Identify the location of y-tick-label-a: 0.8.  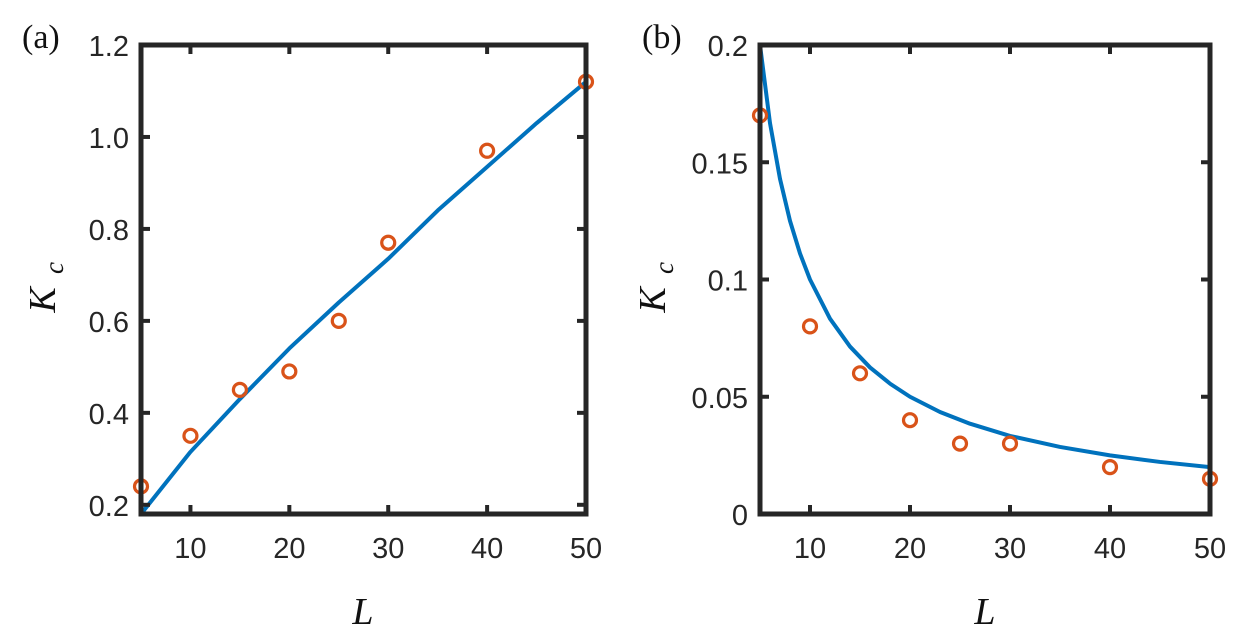
(109, 231).